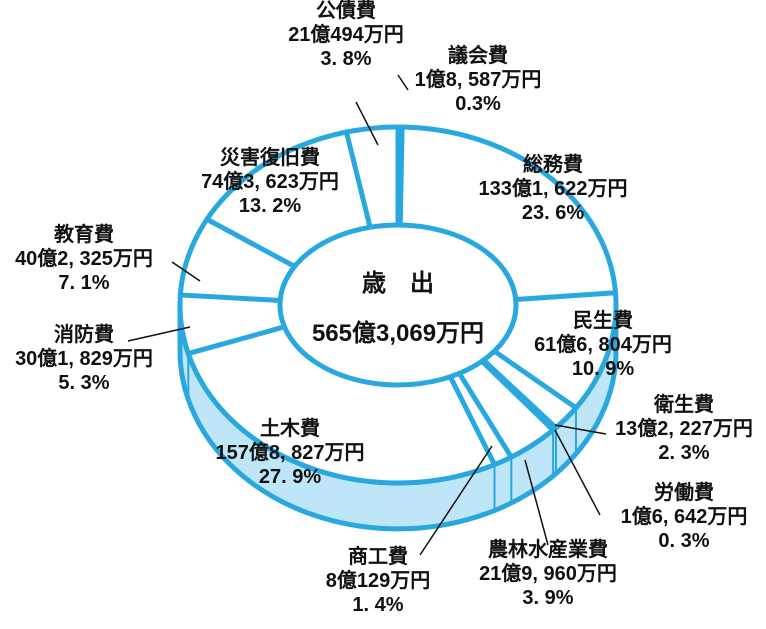 The image size is (766, 629). I want to click on slice-amount: 13億2, 227万円, so click(684, 428).